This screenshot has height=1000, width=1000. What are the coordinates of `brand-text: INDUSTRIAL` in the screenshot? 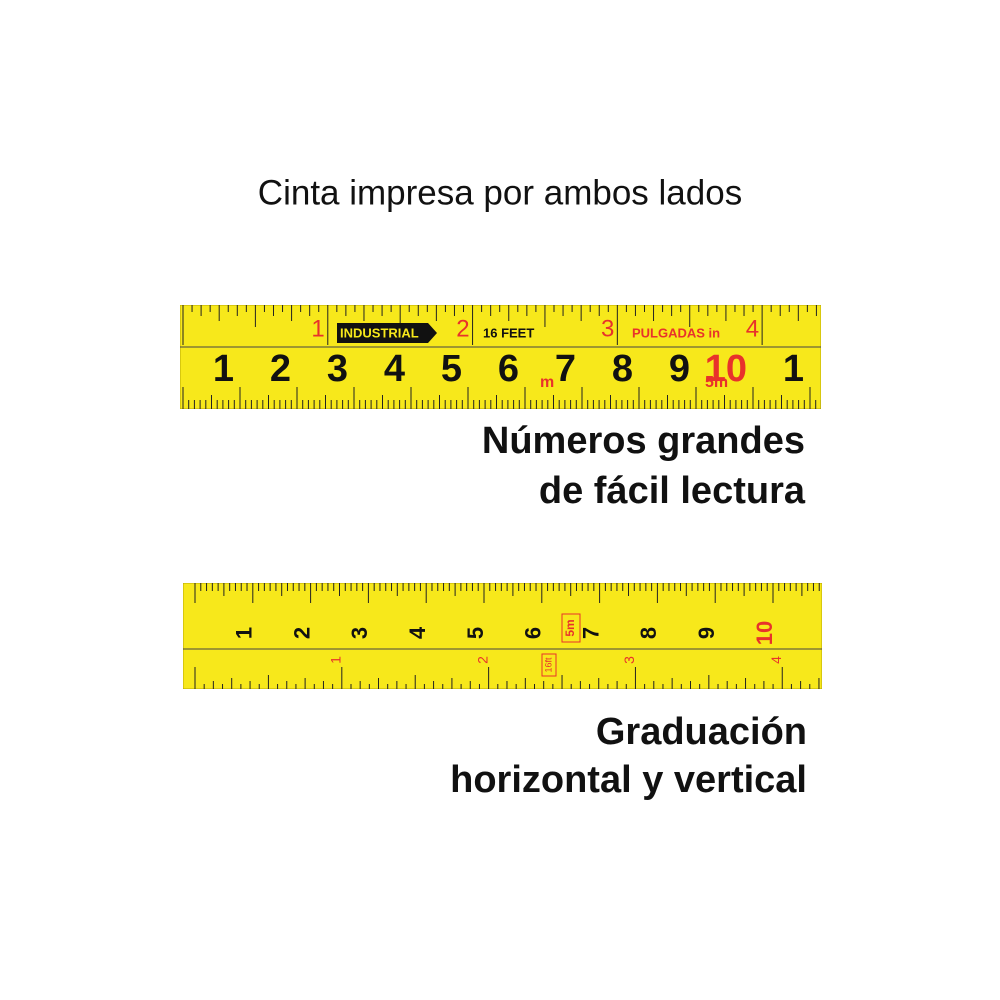 It's located at (379, 332).